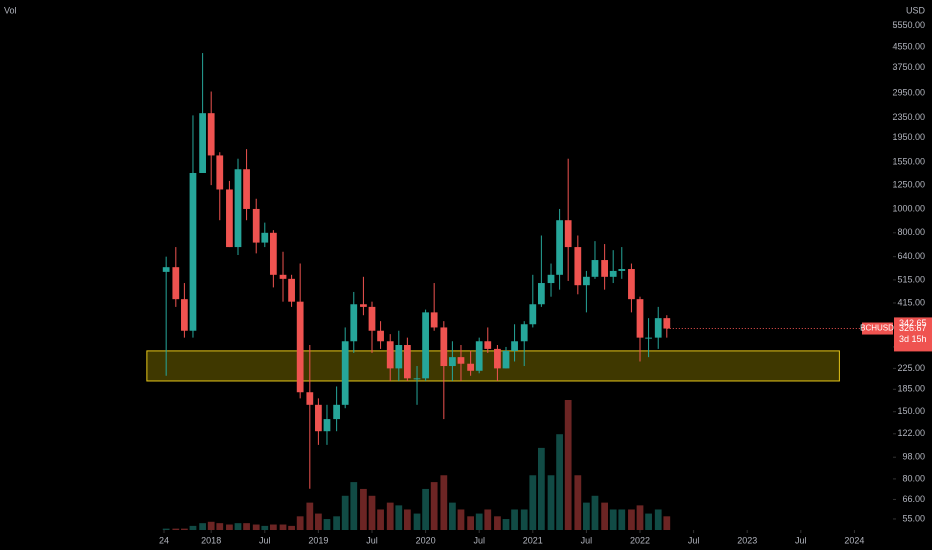 This screenshot has width=932, height=550. Describe the element at coordinates (911, 411) in the screenshot. I see `y-tick-label: 150.00` at that location.